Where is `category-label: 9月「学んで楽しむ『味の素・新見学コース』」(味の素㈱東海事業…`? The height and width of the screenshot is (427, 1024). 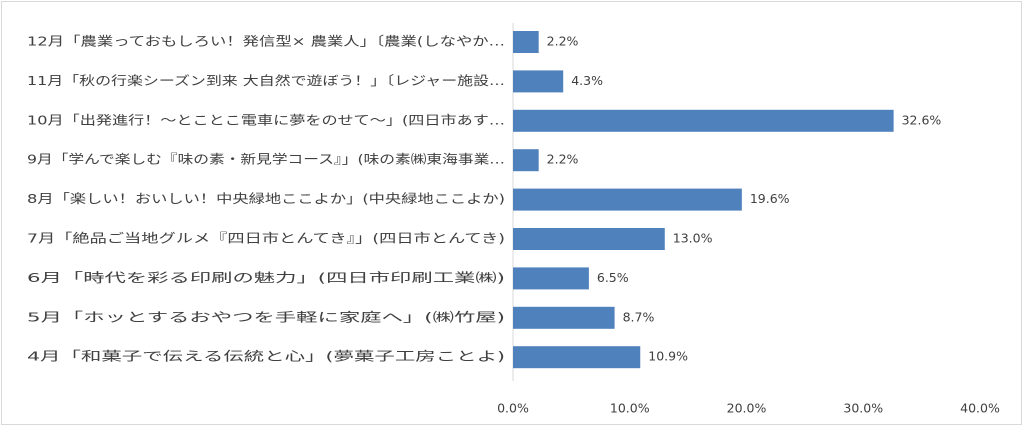
category-label: 9月「学んで楽しむ『味の素・新見学コース』」(味の素㈱東海事業… is located at coordinates (266, 159).